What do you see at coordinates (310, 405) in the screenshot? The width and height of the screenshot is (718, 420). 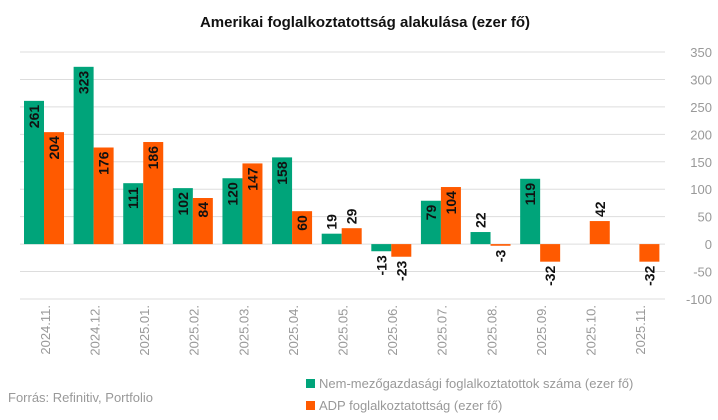 I see `legend-swatch-adp` at bounding box center [310, 405].